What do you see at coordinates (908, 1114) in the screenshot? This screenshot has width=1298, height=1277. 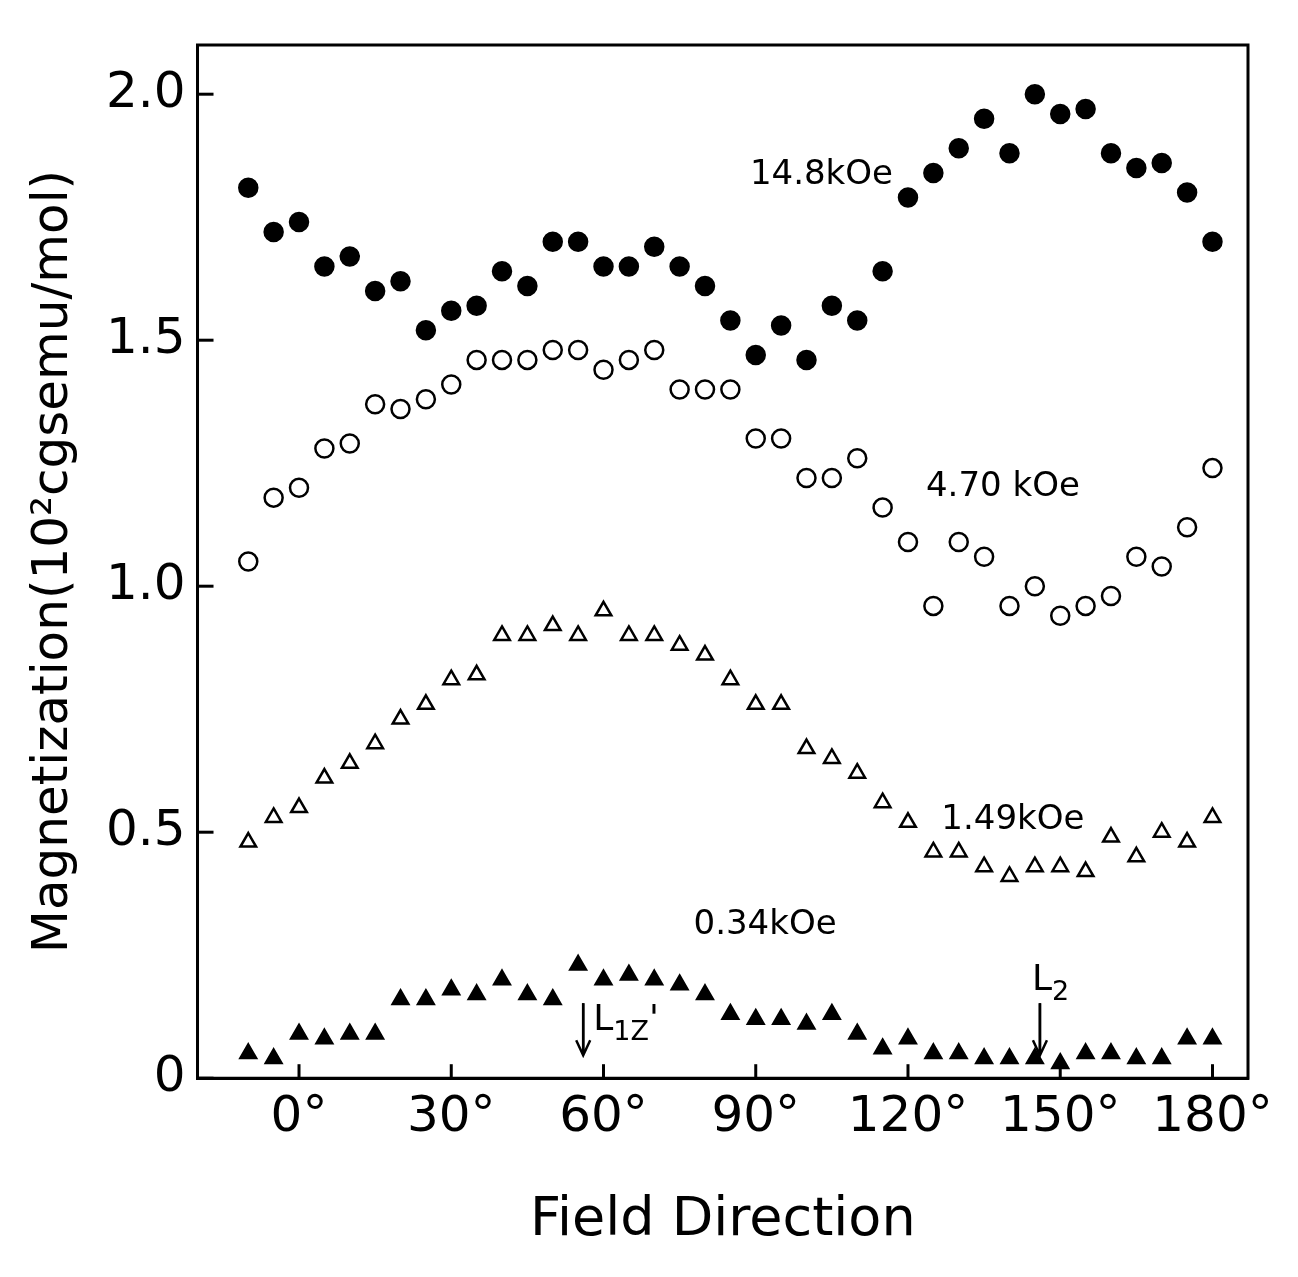 I see `x-tick-label: 120°` at bounding box center [908, 1114].